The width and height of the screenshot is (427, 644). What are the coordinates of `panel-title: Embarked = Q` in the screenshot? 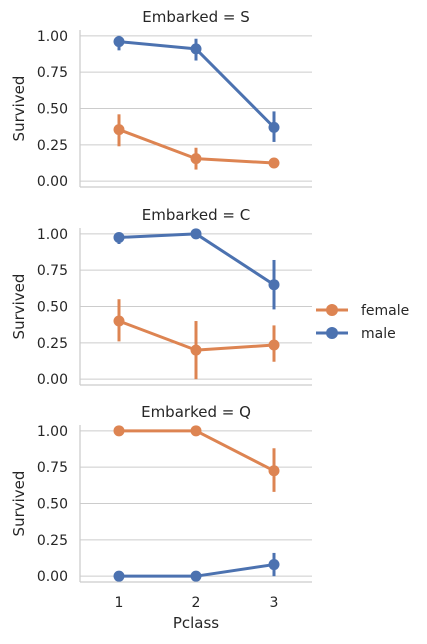 It's located at (196, 412).